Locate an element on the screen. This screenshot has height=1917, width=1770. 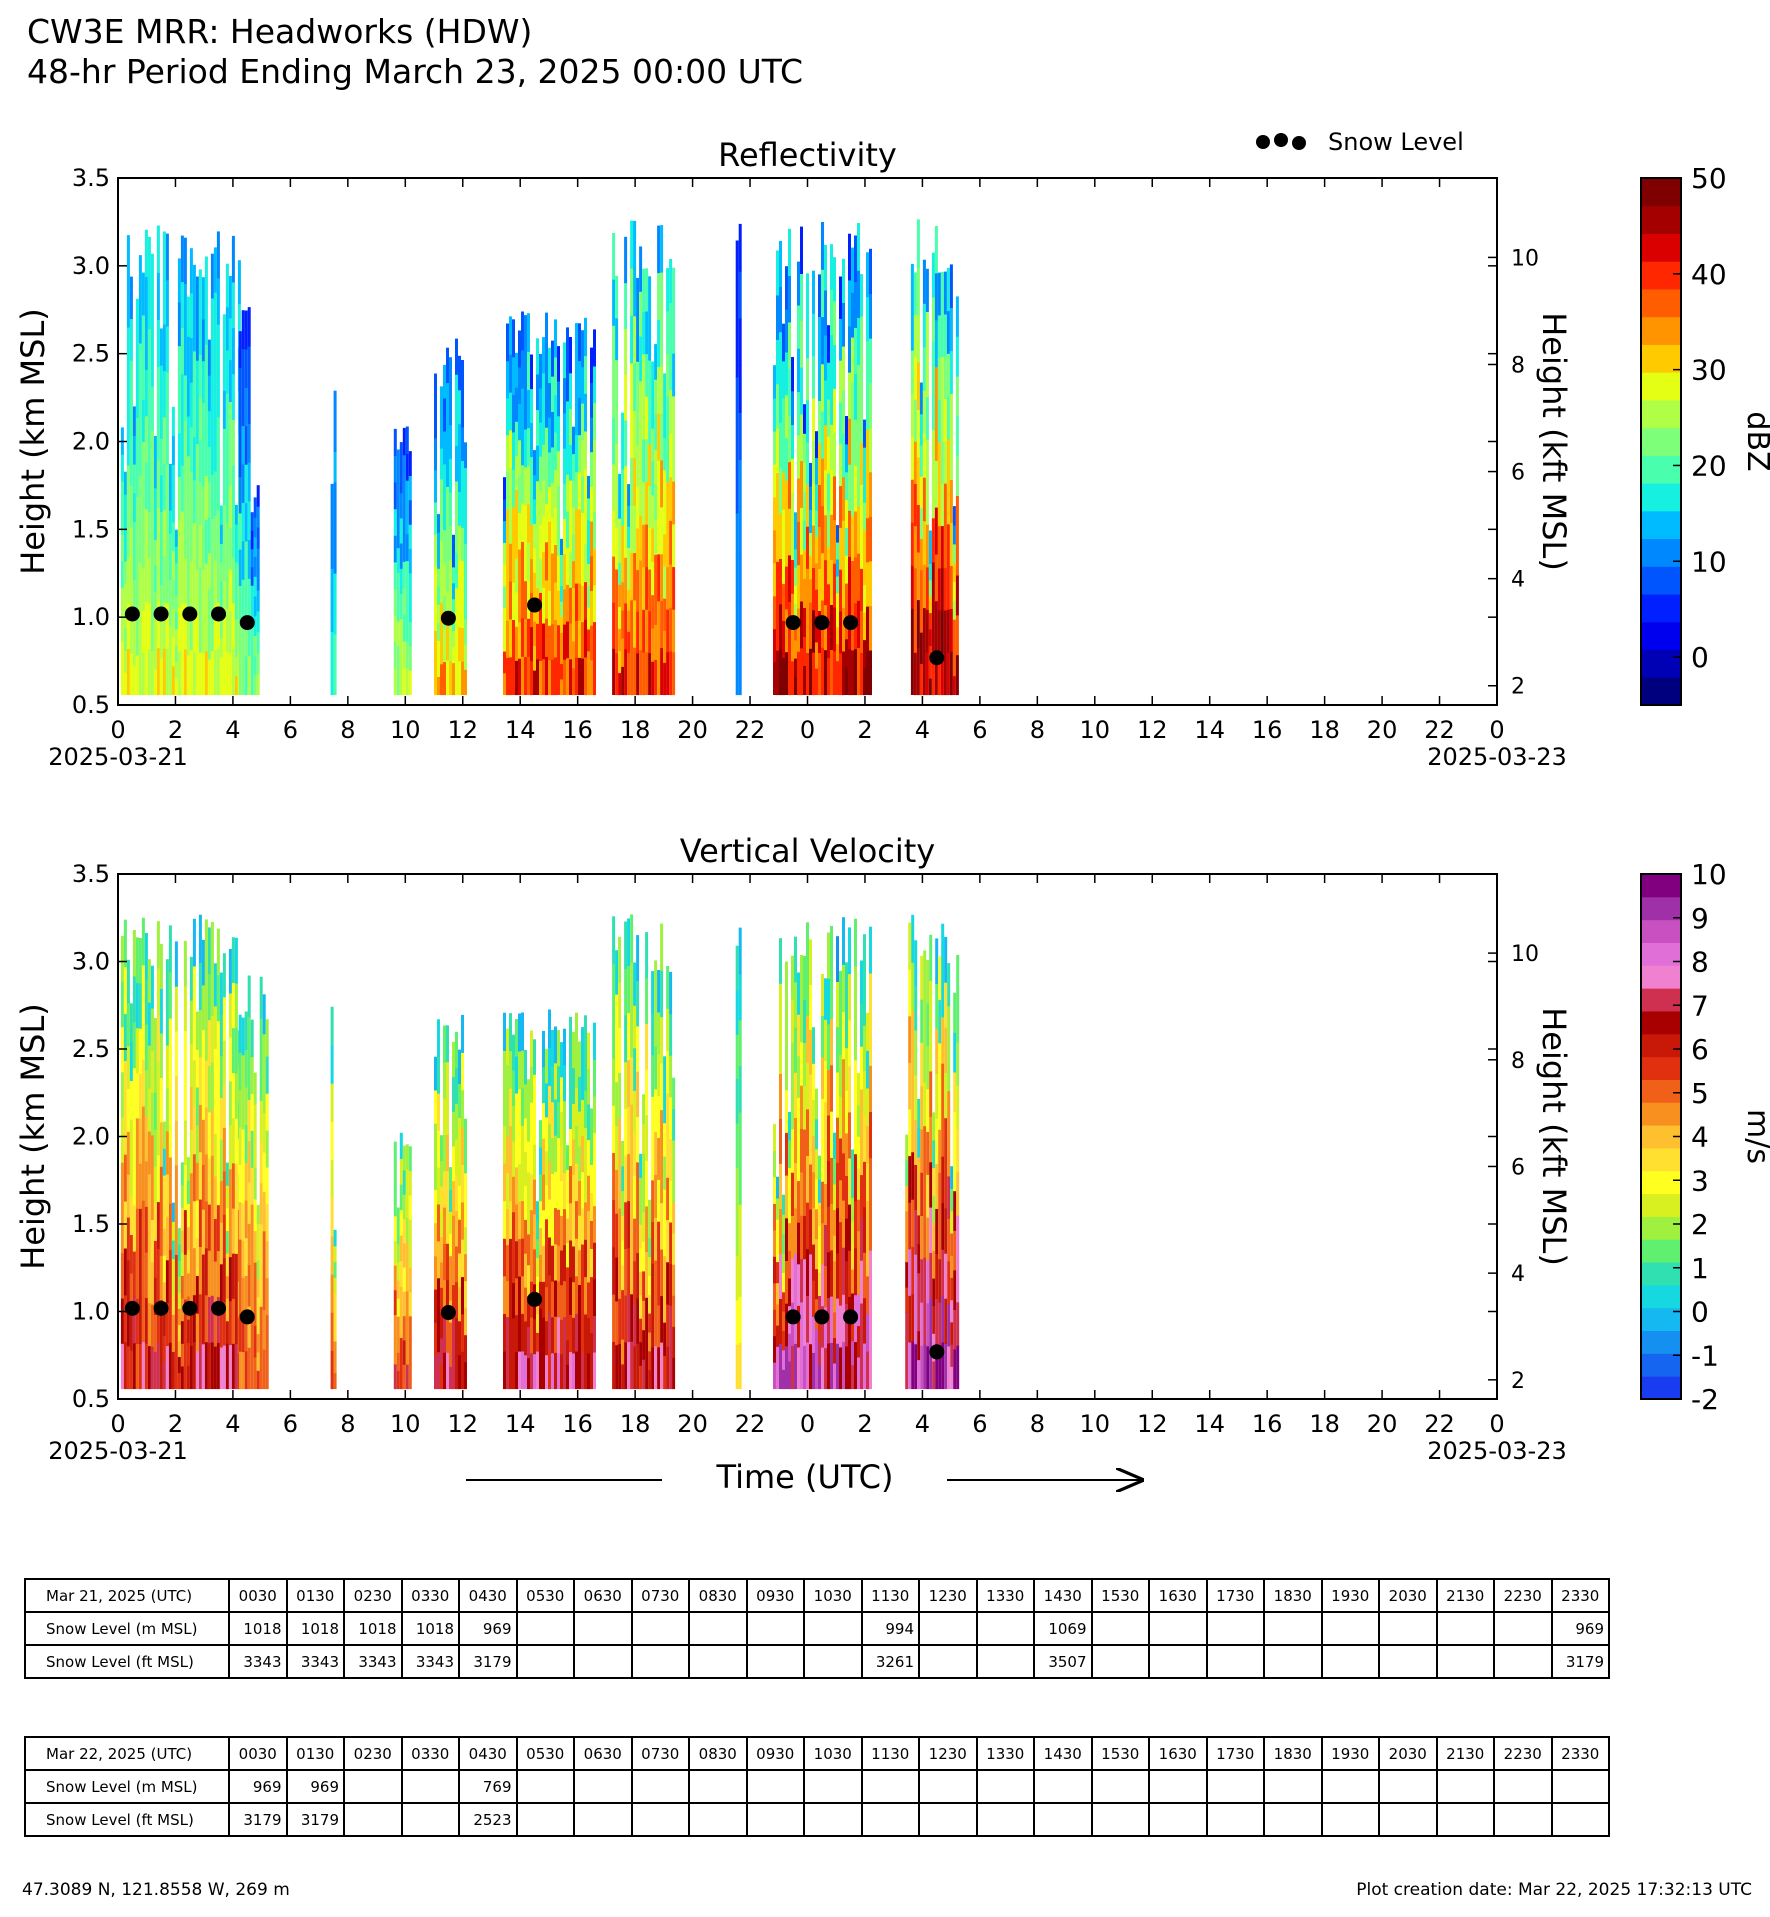
x-date-start: 2025-03-21 is located at coordinates (117, 1451).